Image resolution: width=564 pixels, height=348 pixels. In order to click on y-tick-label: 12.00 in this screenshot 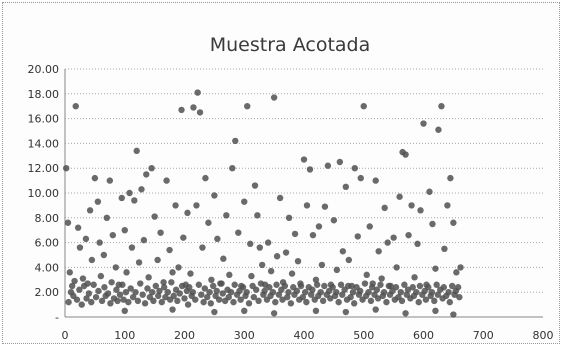, I will do `click(44, 168)`.